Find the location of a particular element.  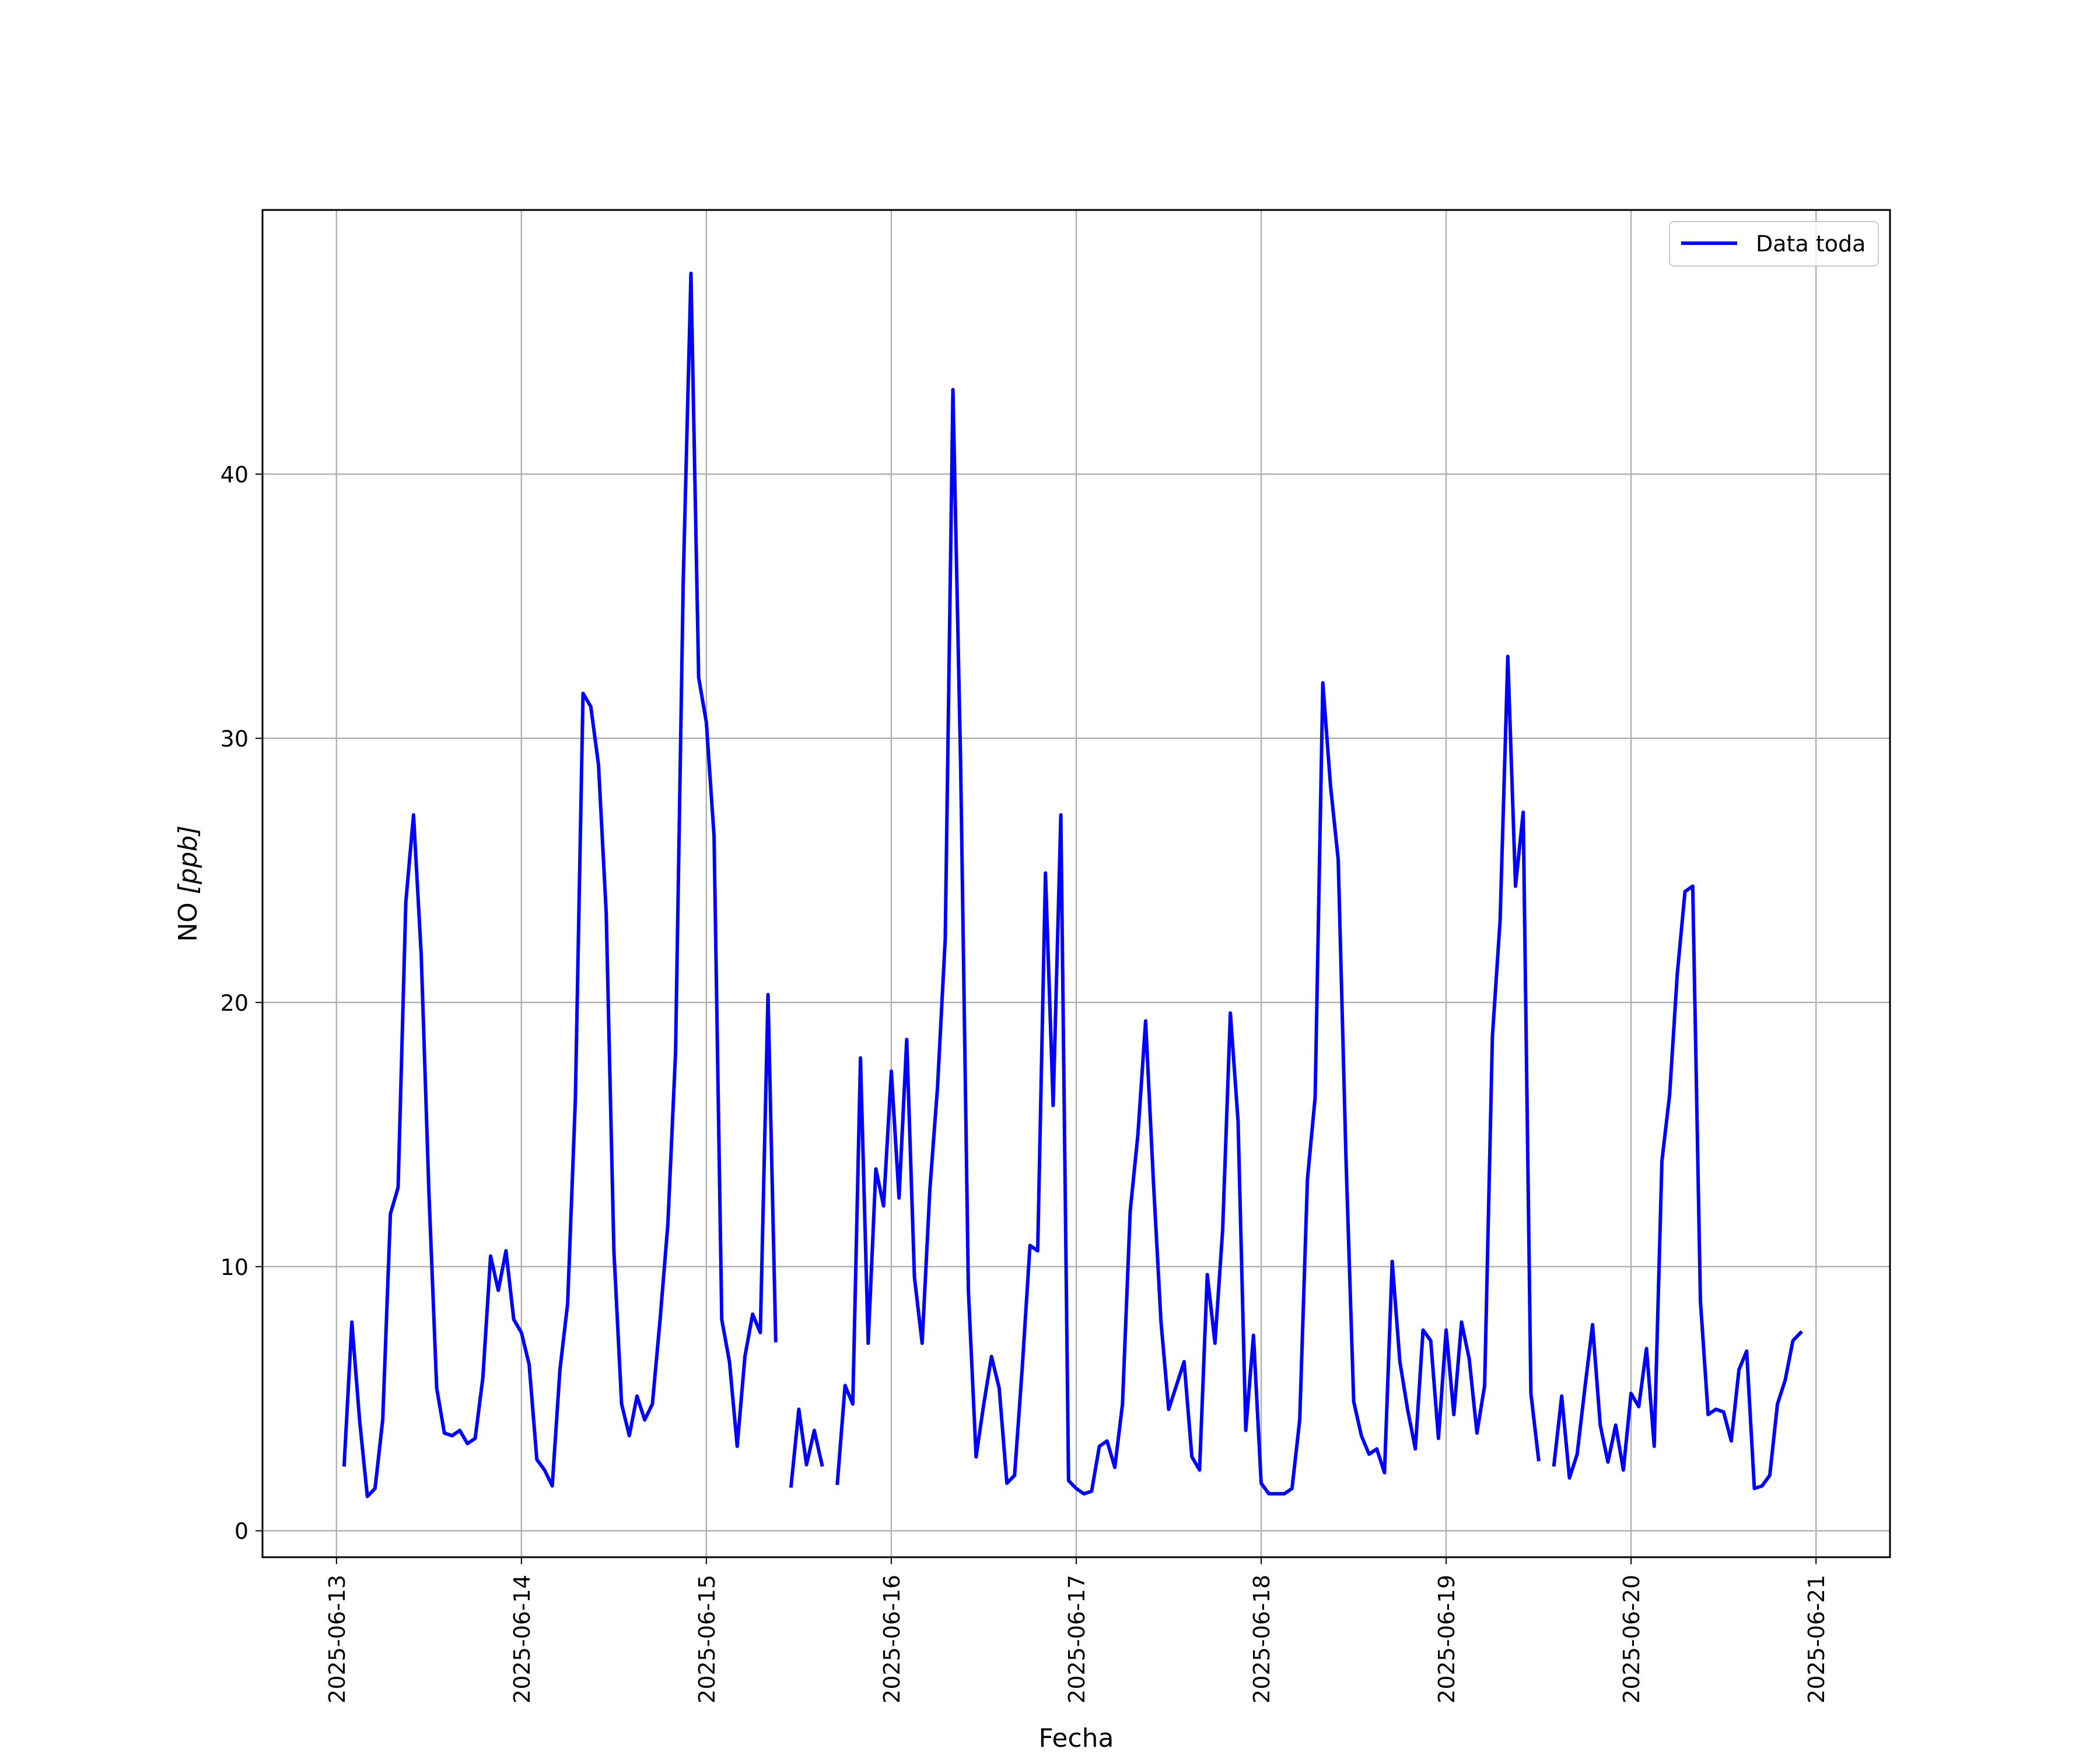

x-tick-label: 2025-06-16 is located at coordinates (892, 1640).